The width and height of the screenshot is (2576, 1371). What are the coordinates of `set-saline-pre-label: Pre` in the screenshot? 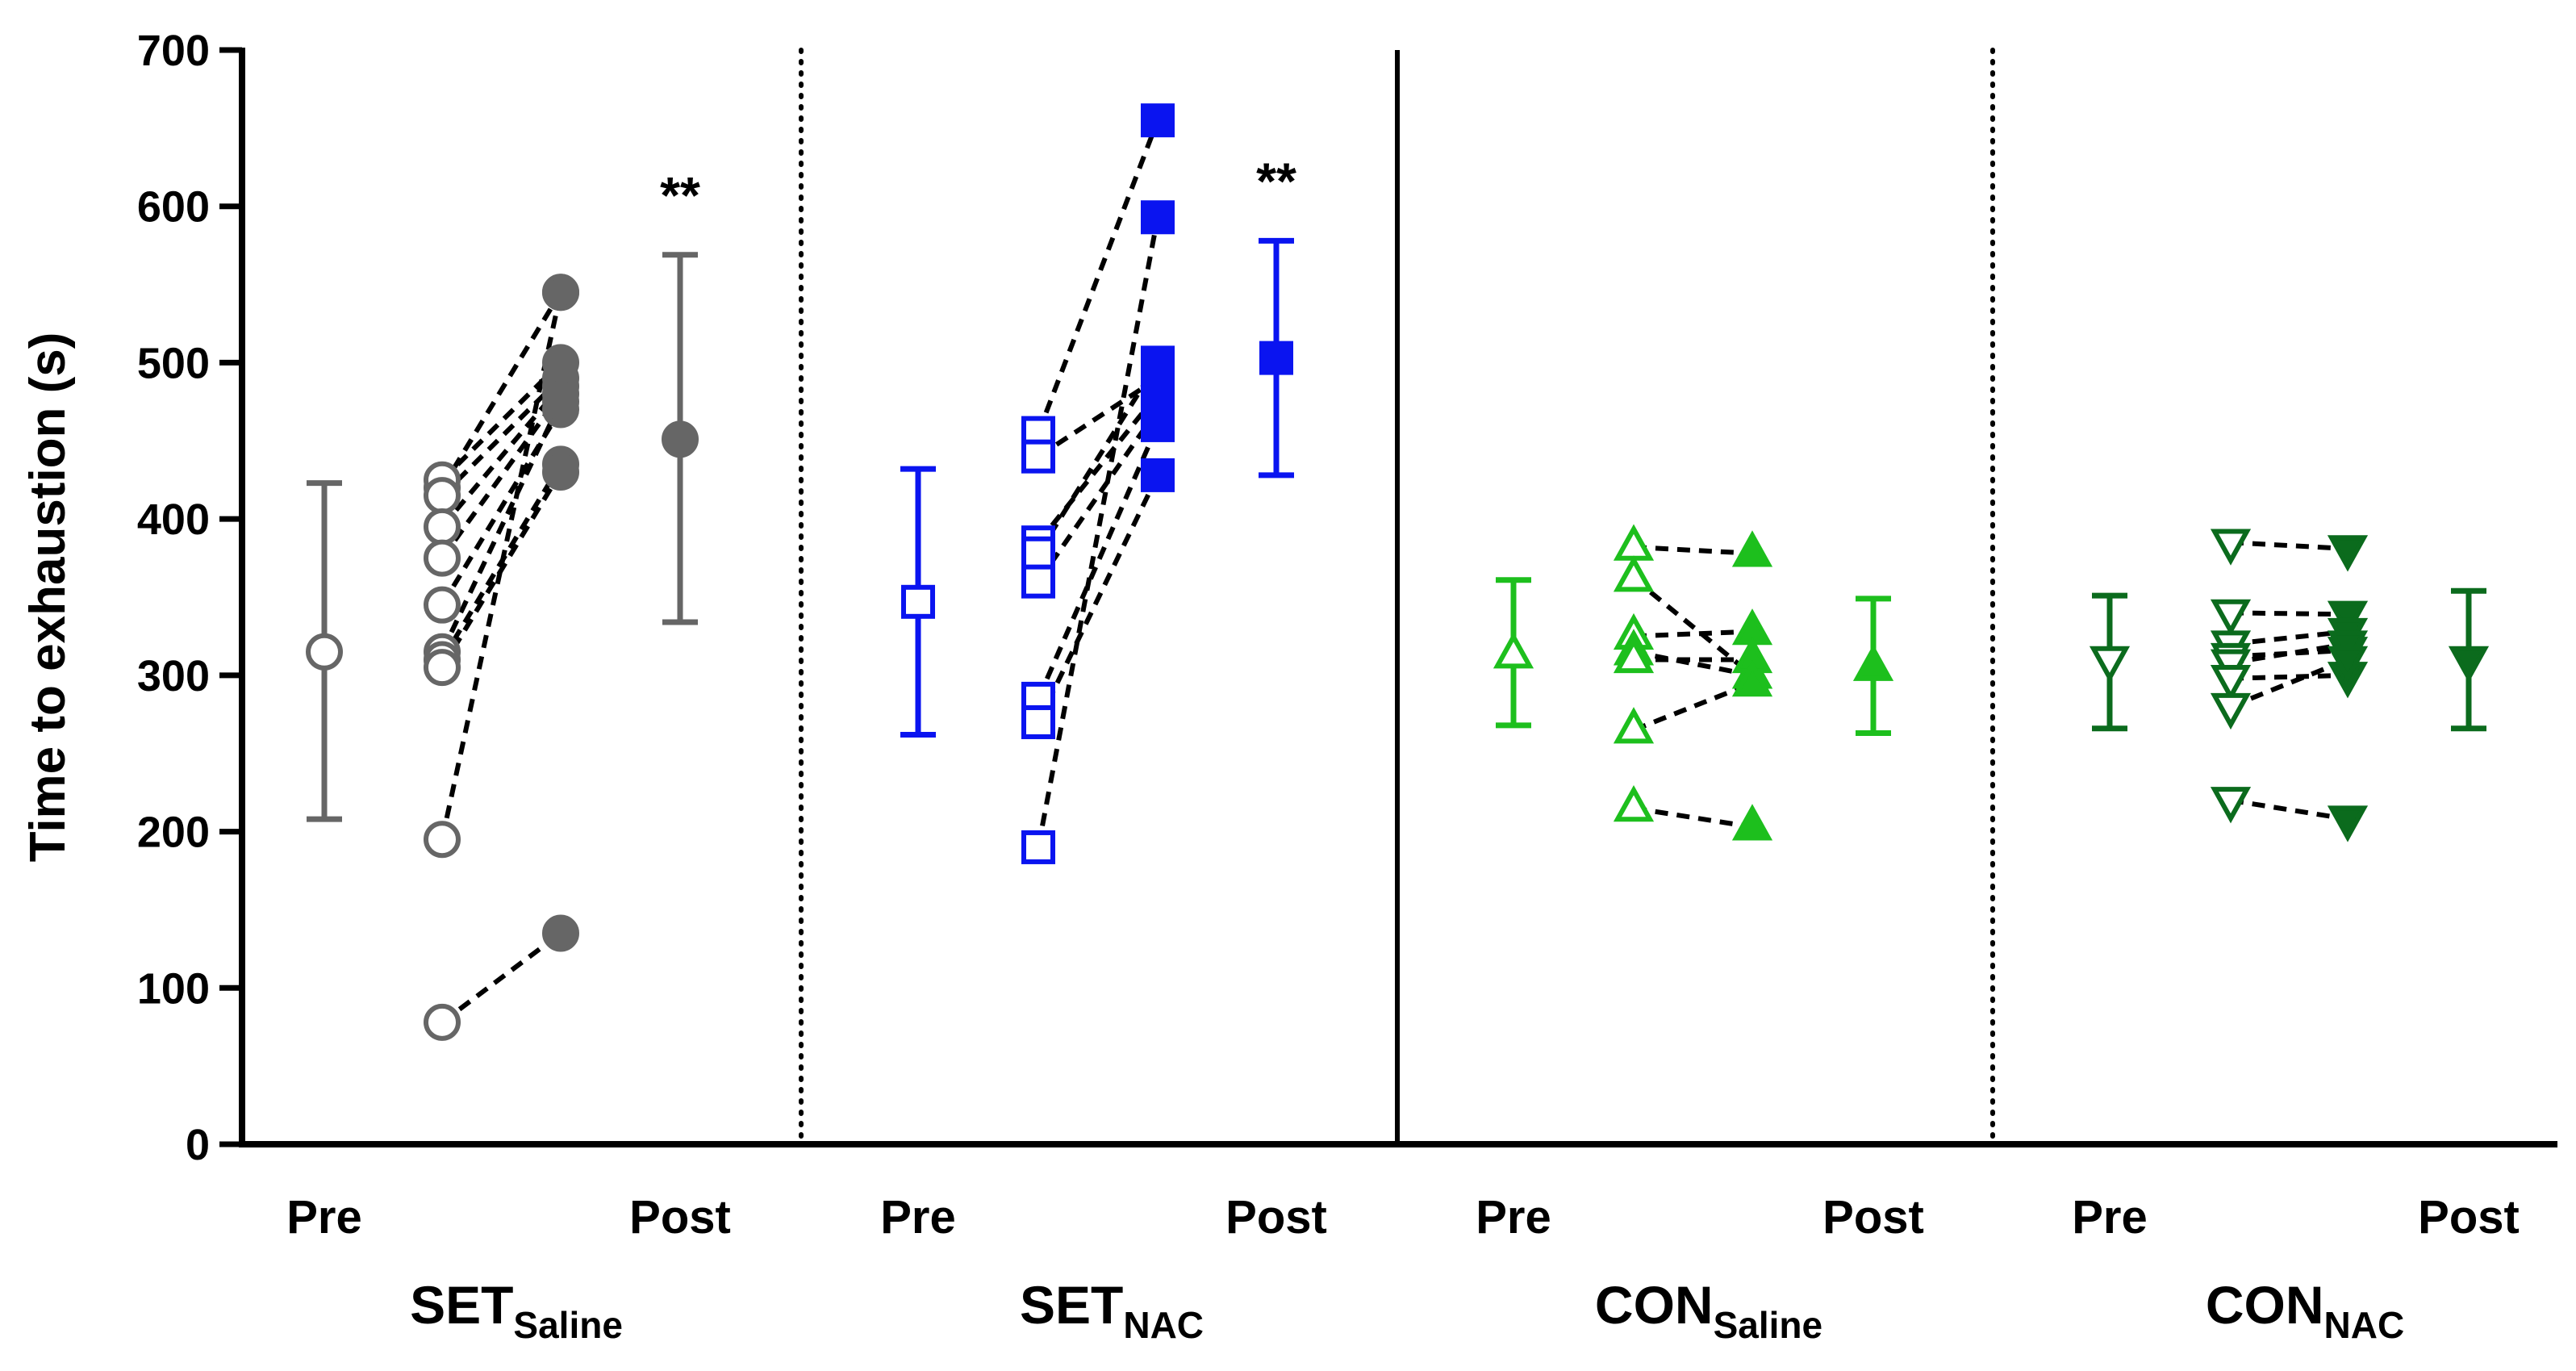 It's located at (324, 1217).